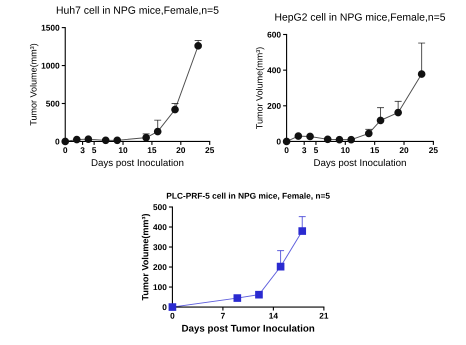 This screenshot has height=345, width=466. I want to click on x-tick-label: 7, so click(222, 315).